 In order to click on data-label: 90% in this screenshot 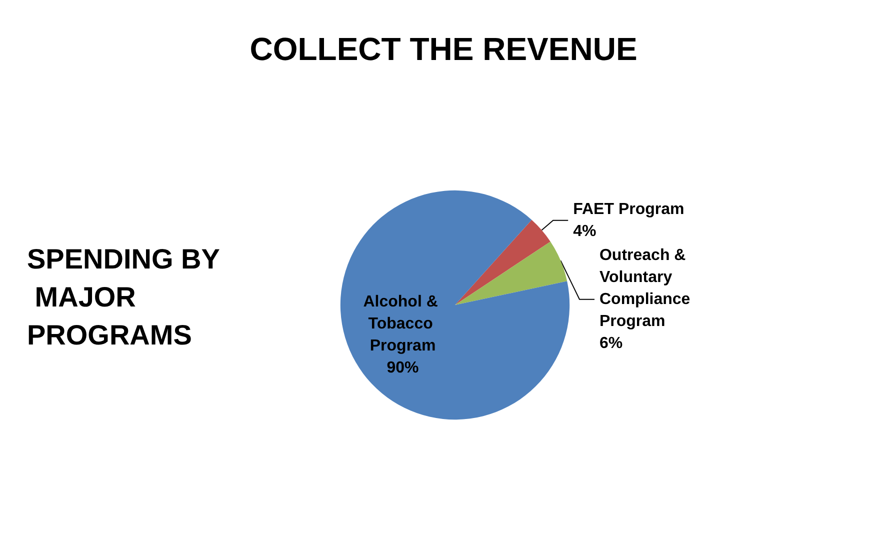, I will do `click(402, 368)`.